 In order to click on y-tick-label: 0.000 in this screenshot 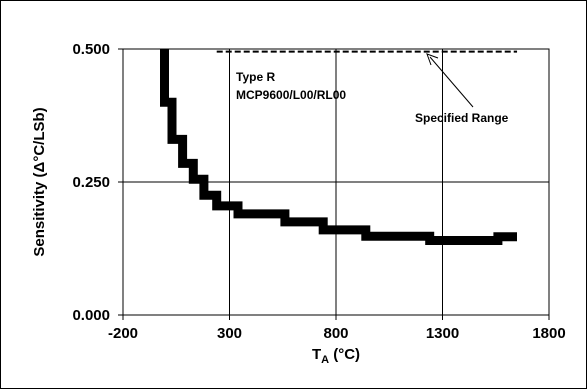, I will do `click(91, 315)`.